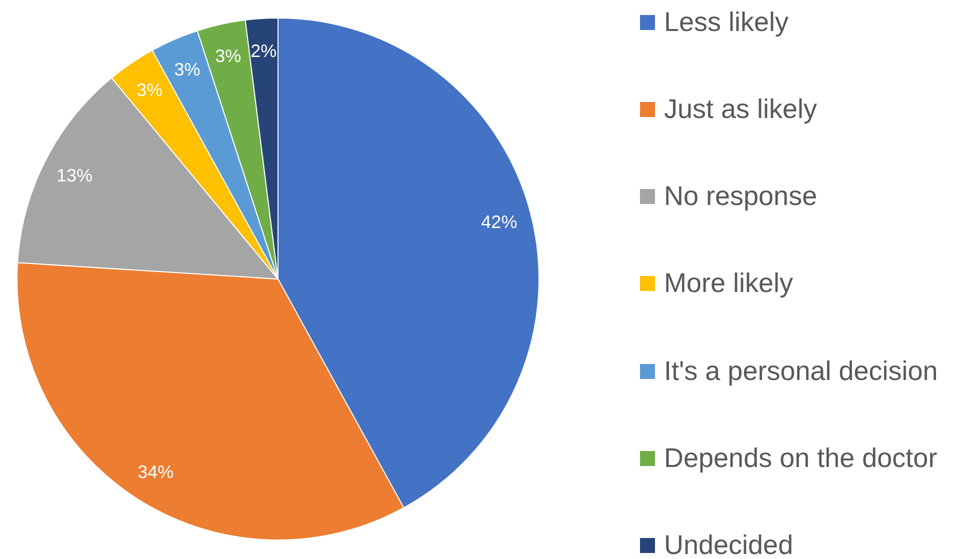 The height and width of the screenshot is (559, 968). Describe the element at coordinates (726, 22) in the screenshot. I see `legend-label: Less likely` at that location.